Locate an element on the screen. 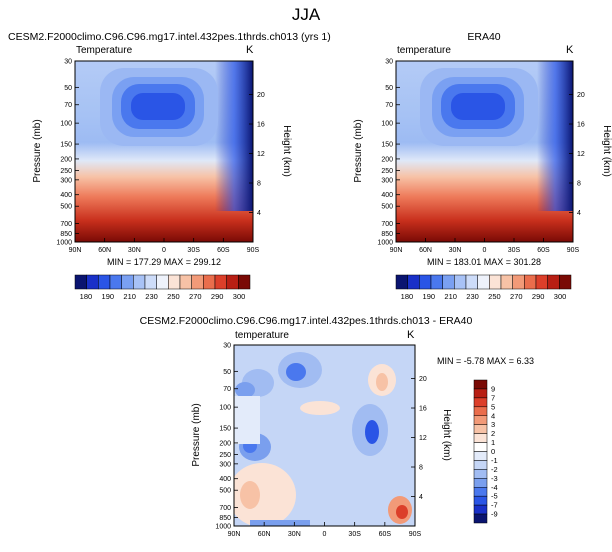  y2-tick-label: 4 is located at coordinates (579, 213).